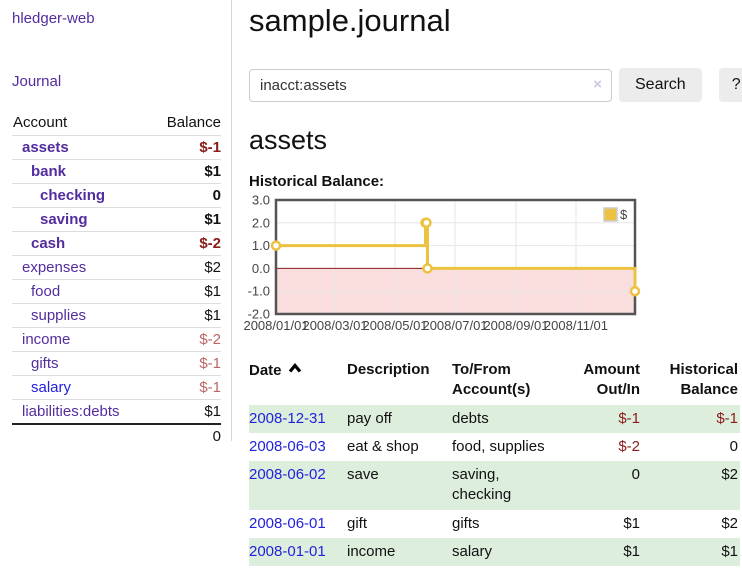 The width and height of the screenshot is (742, 582). Describe the element at coordinates (116, 123) in the screenshot. I see `accounts-header-row: Account Balance` at that location.